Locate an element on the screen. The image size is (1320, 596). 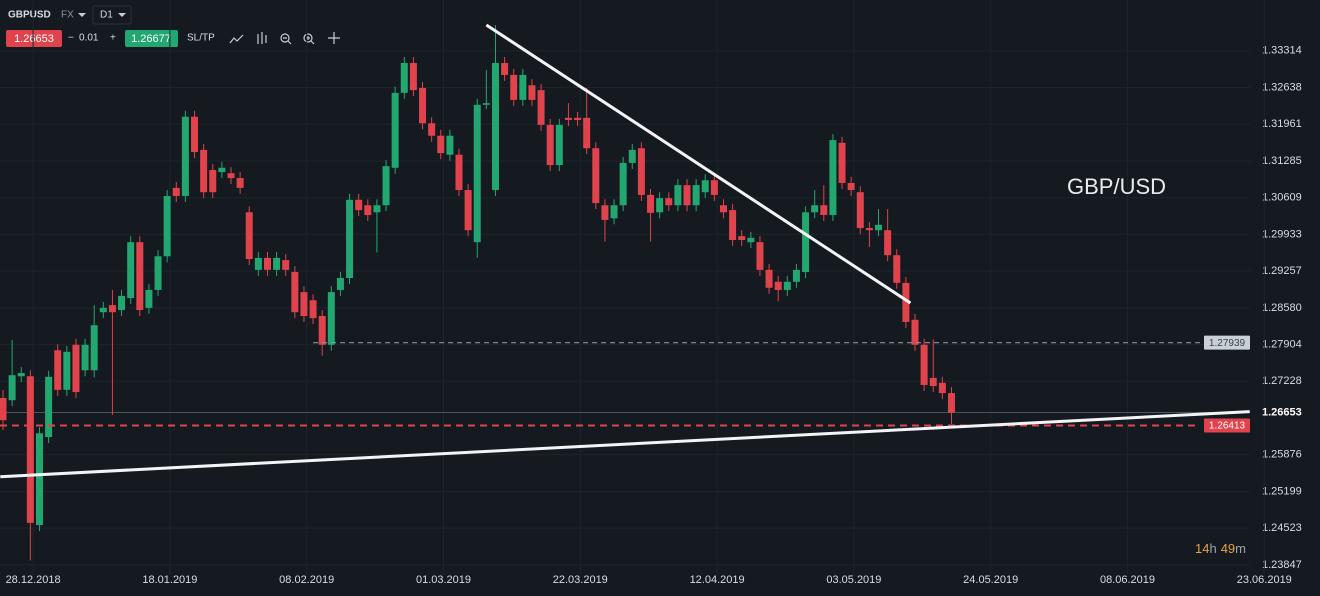
symbol: GBPUSD is located at coordinates (29, 15).